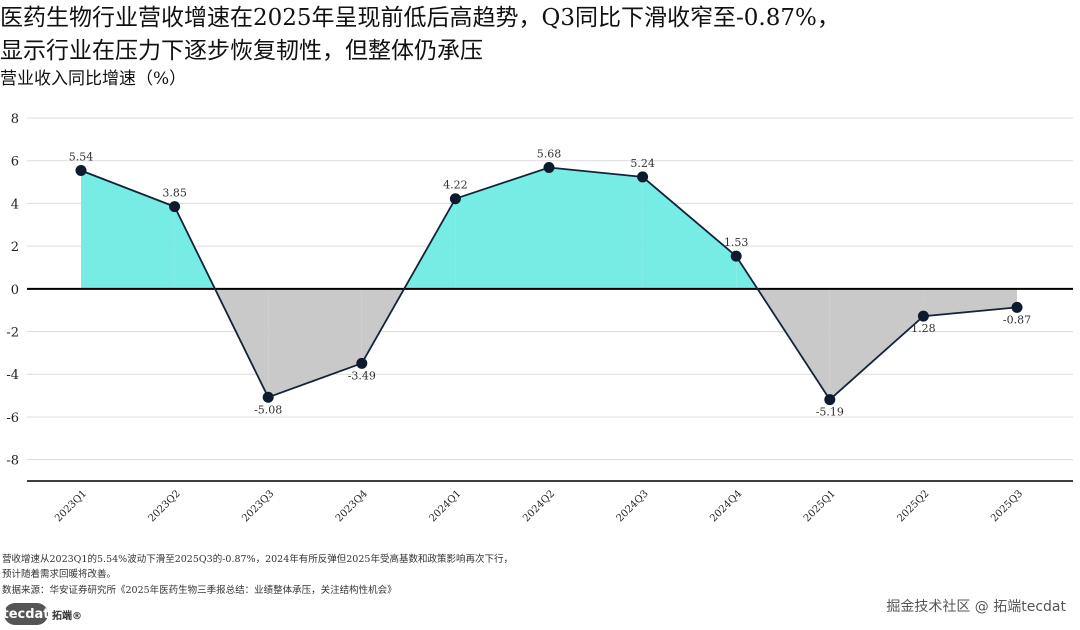 This screenshot has width=1080, height=630. I want to click on x-tick-label: 2024Q1, so click(445, 506).